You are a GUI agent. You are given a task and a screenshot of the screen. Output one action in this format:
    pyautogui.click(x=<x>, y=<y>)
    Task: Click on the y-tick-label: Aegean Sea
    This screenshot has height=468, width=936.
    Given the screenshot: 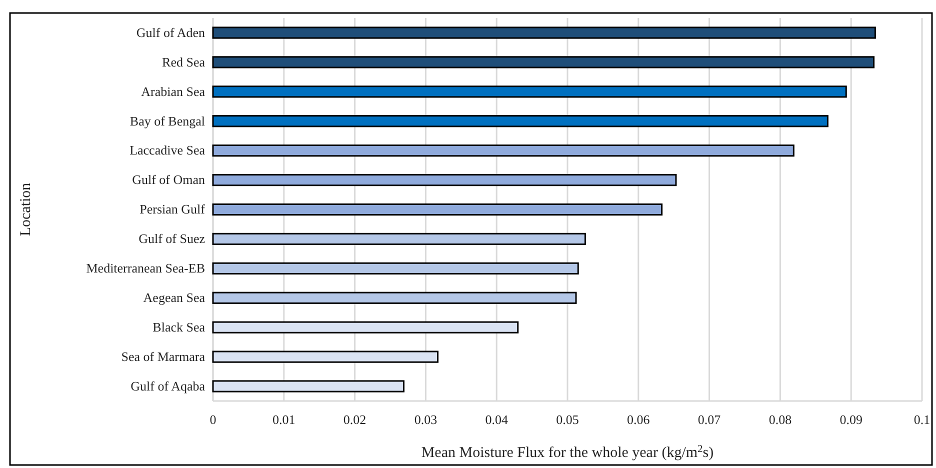 What is the action you would take?
    pyautogui.click(x=174, y=298)
    